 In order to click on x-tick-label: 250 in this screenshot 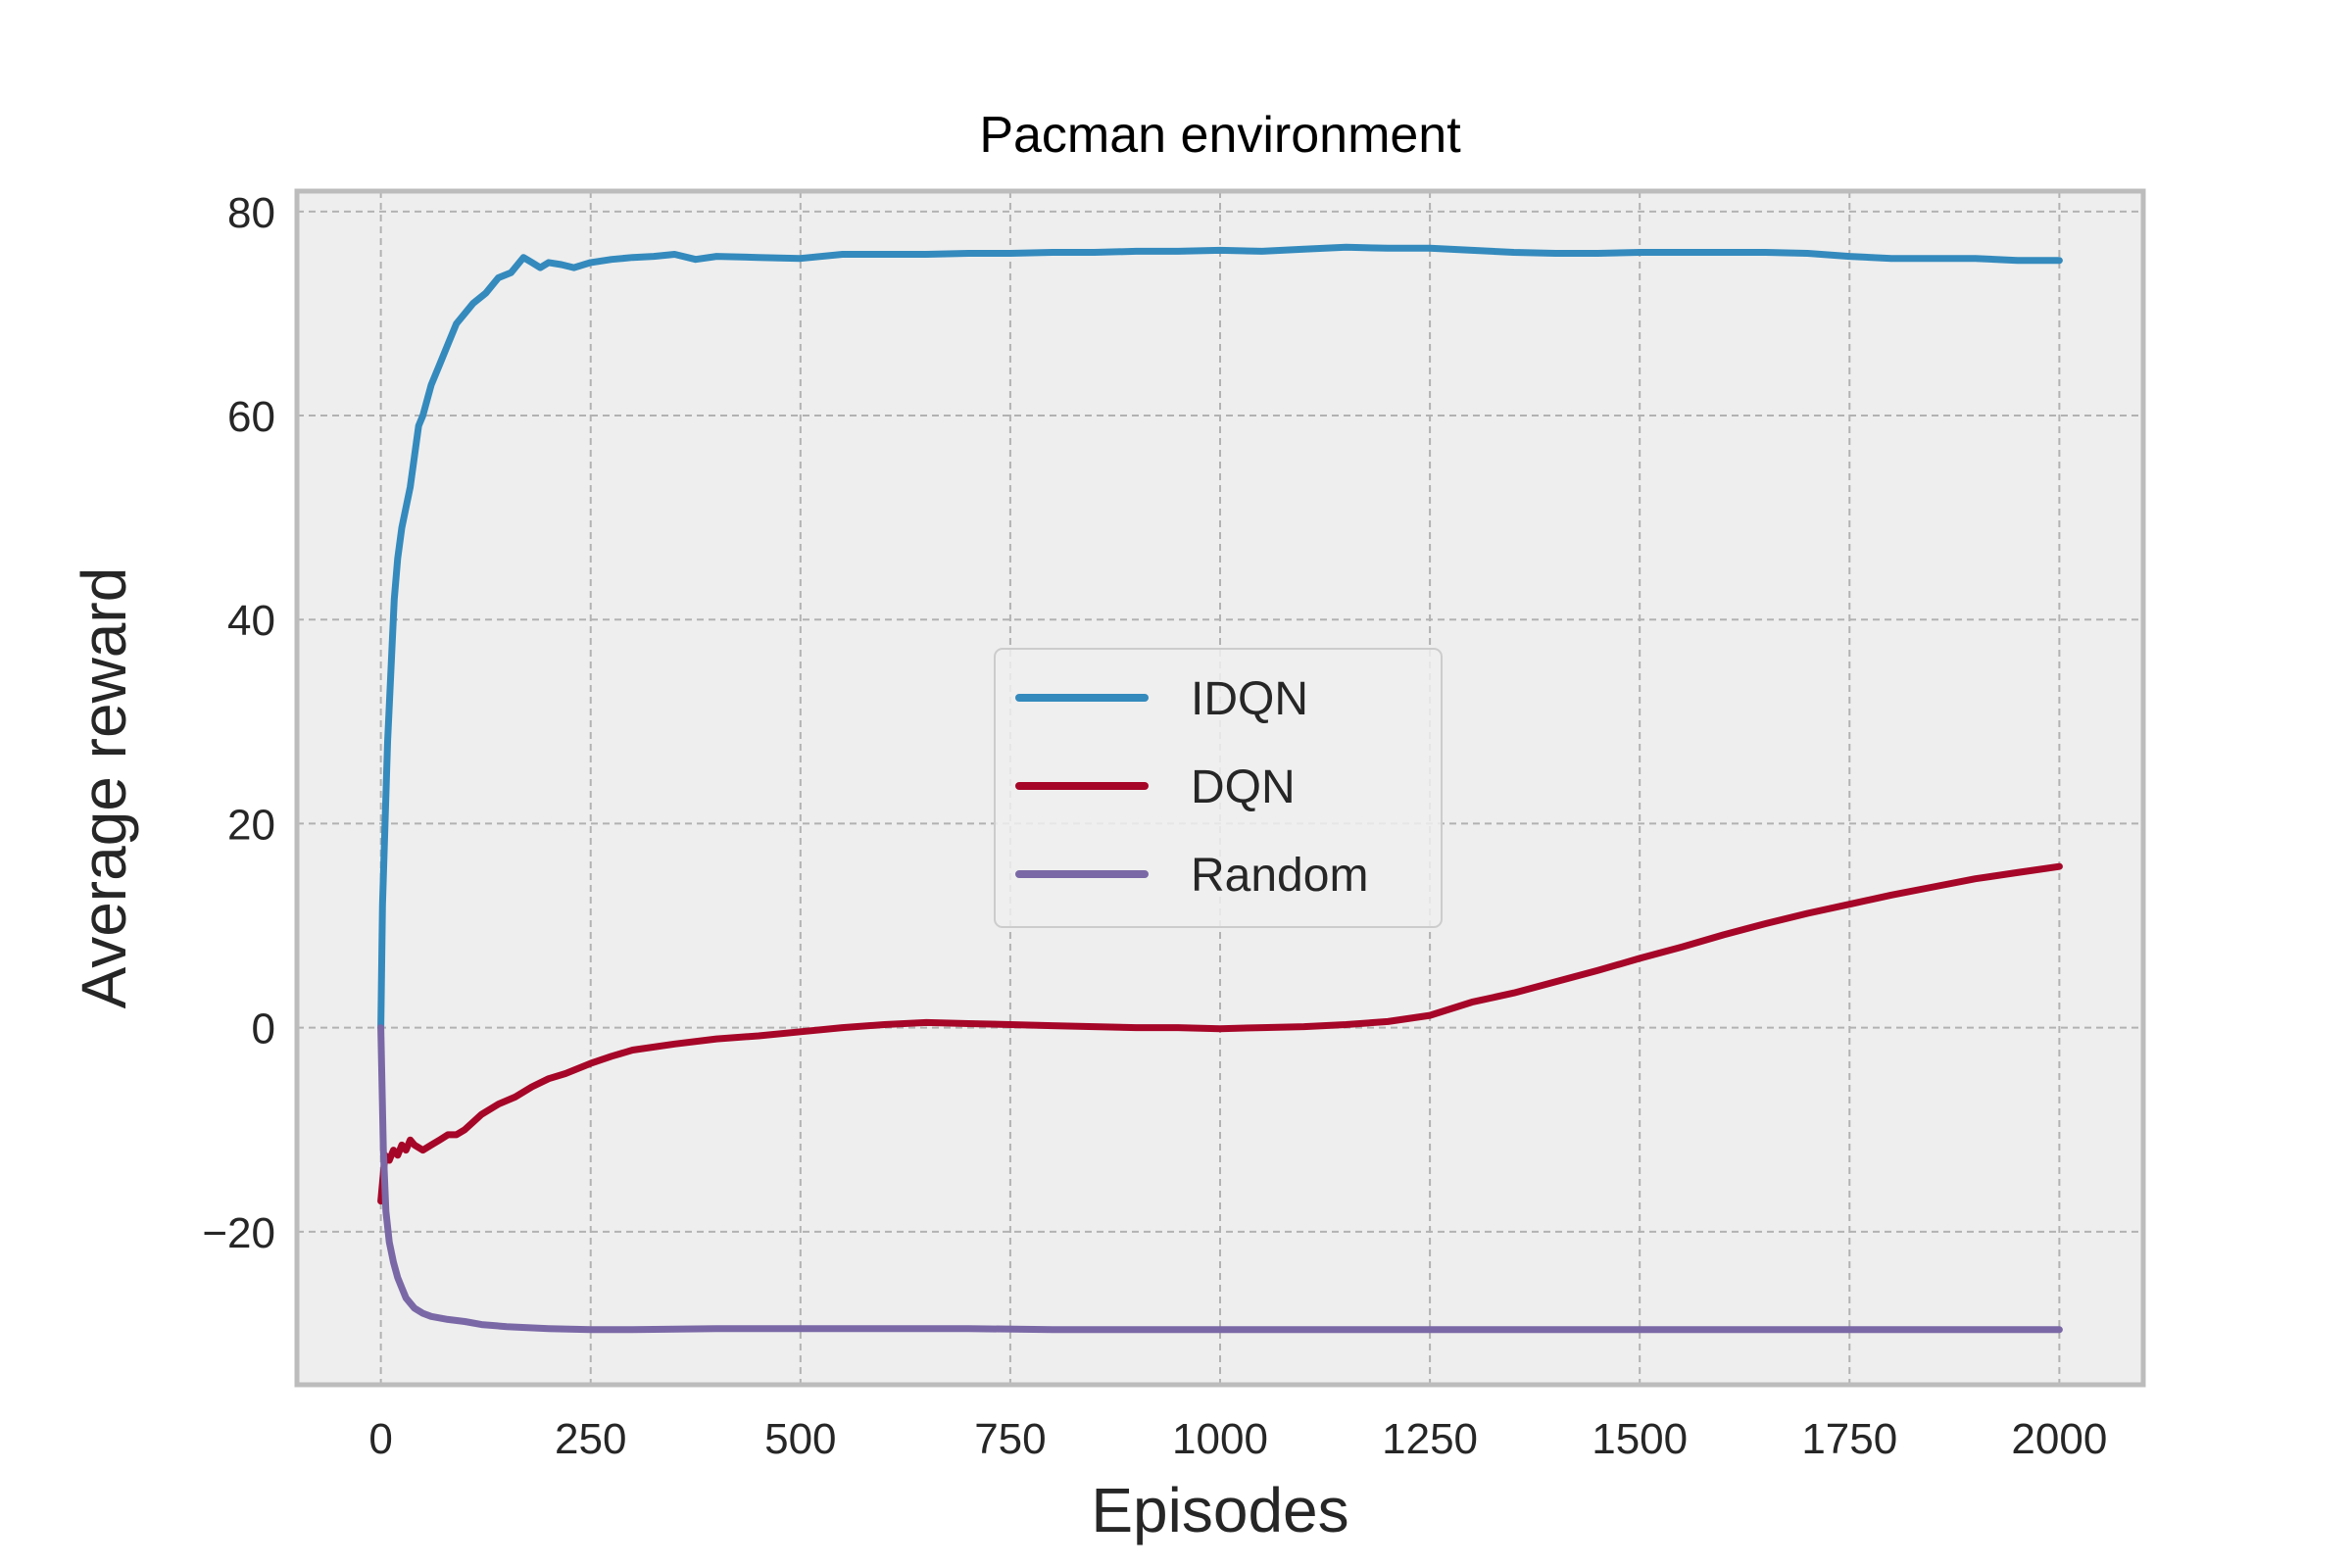, I will do `click(590, 1439)`.